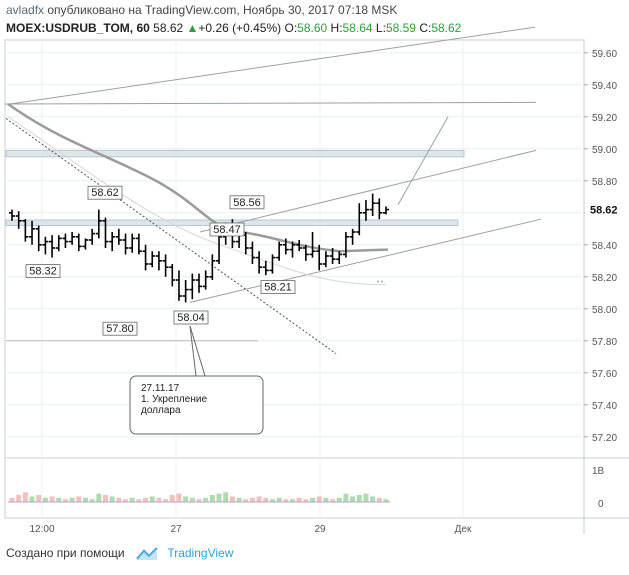  What do you see at coordinates (291, 28) in the screenshot?
I see `open-label: O:` at bounding box center [291, 28].